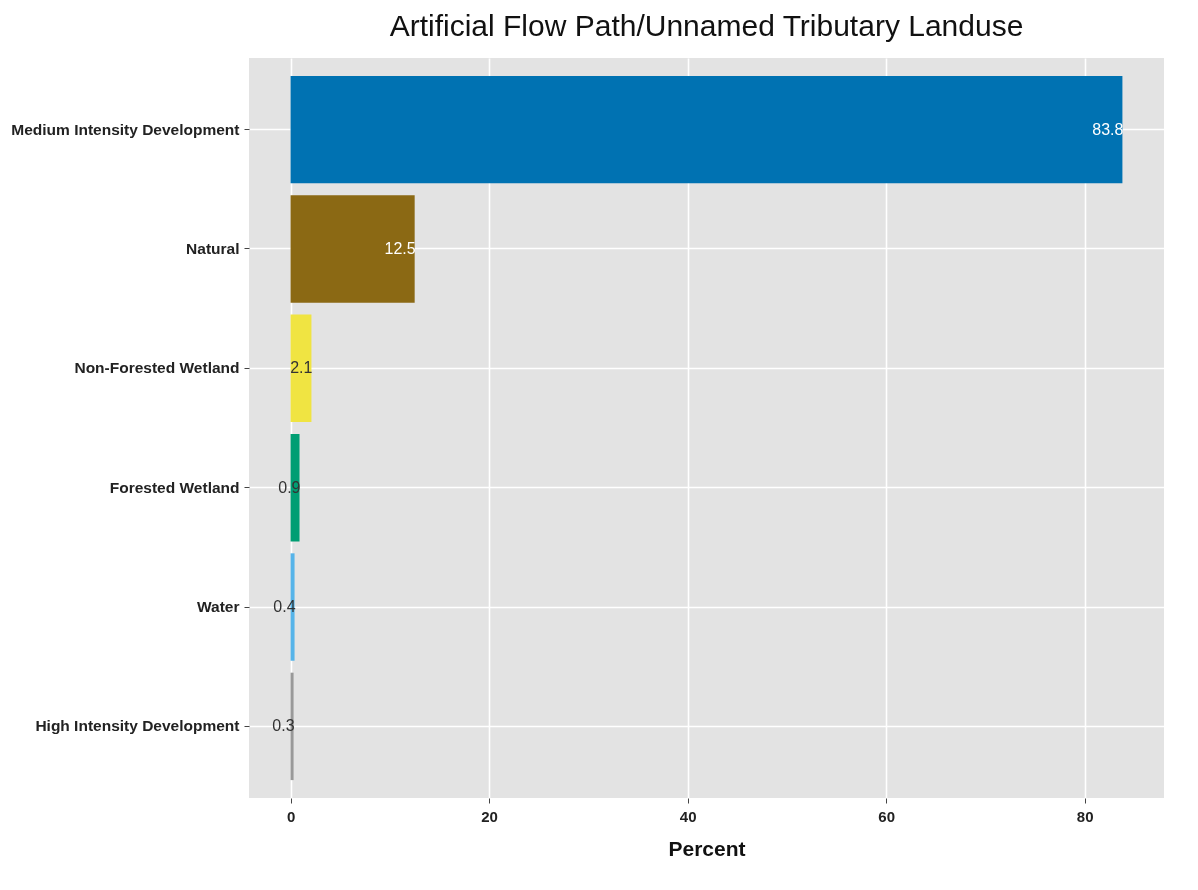 Image resolution: width=1198 pixels, height=890 pixels. I want to click on x-tick-label: 60, so click(887, 816).